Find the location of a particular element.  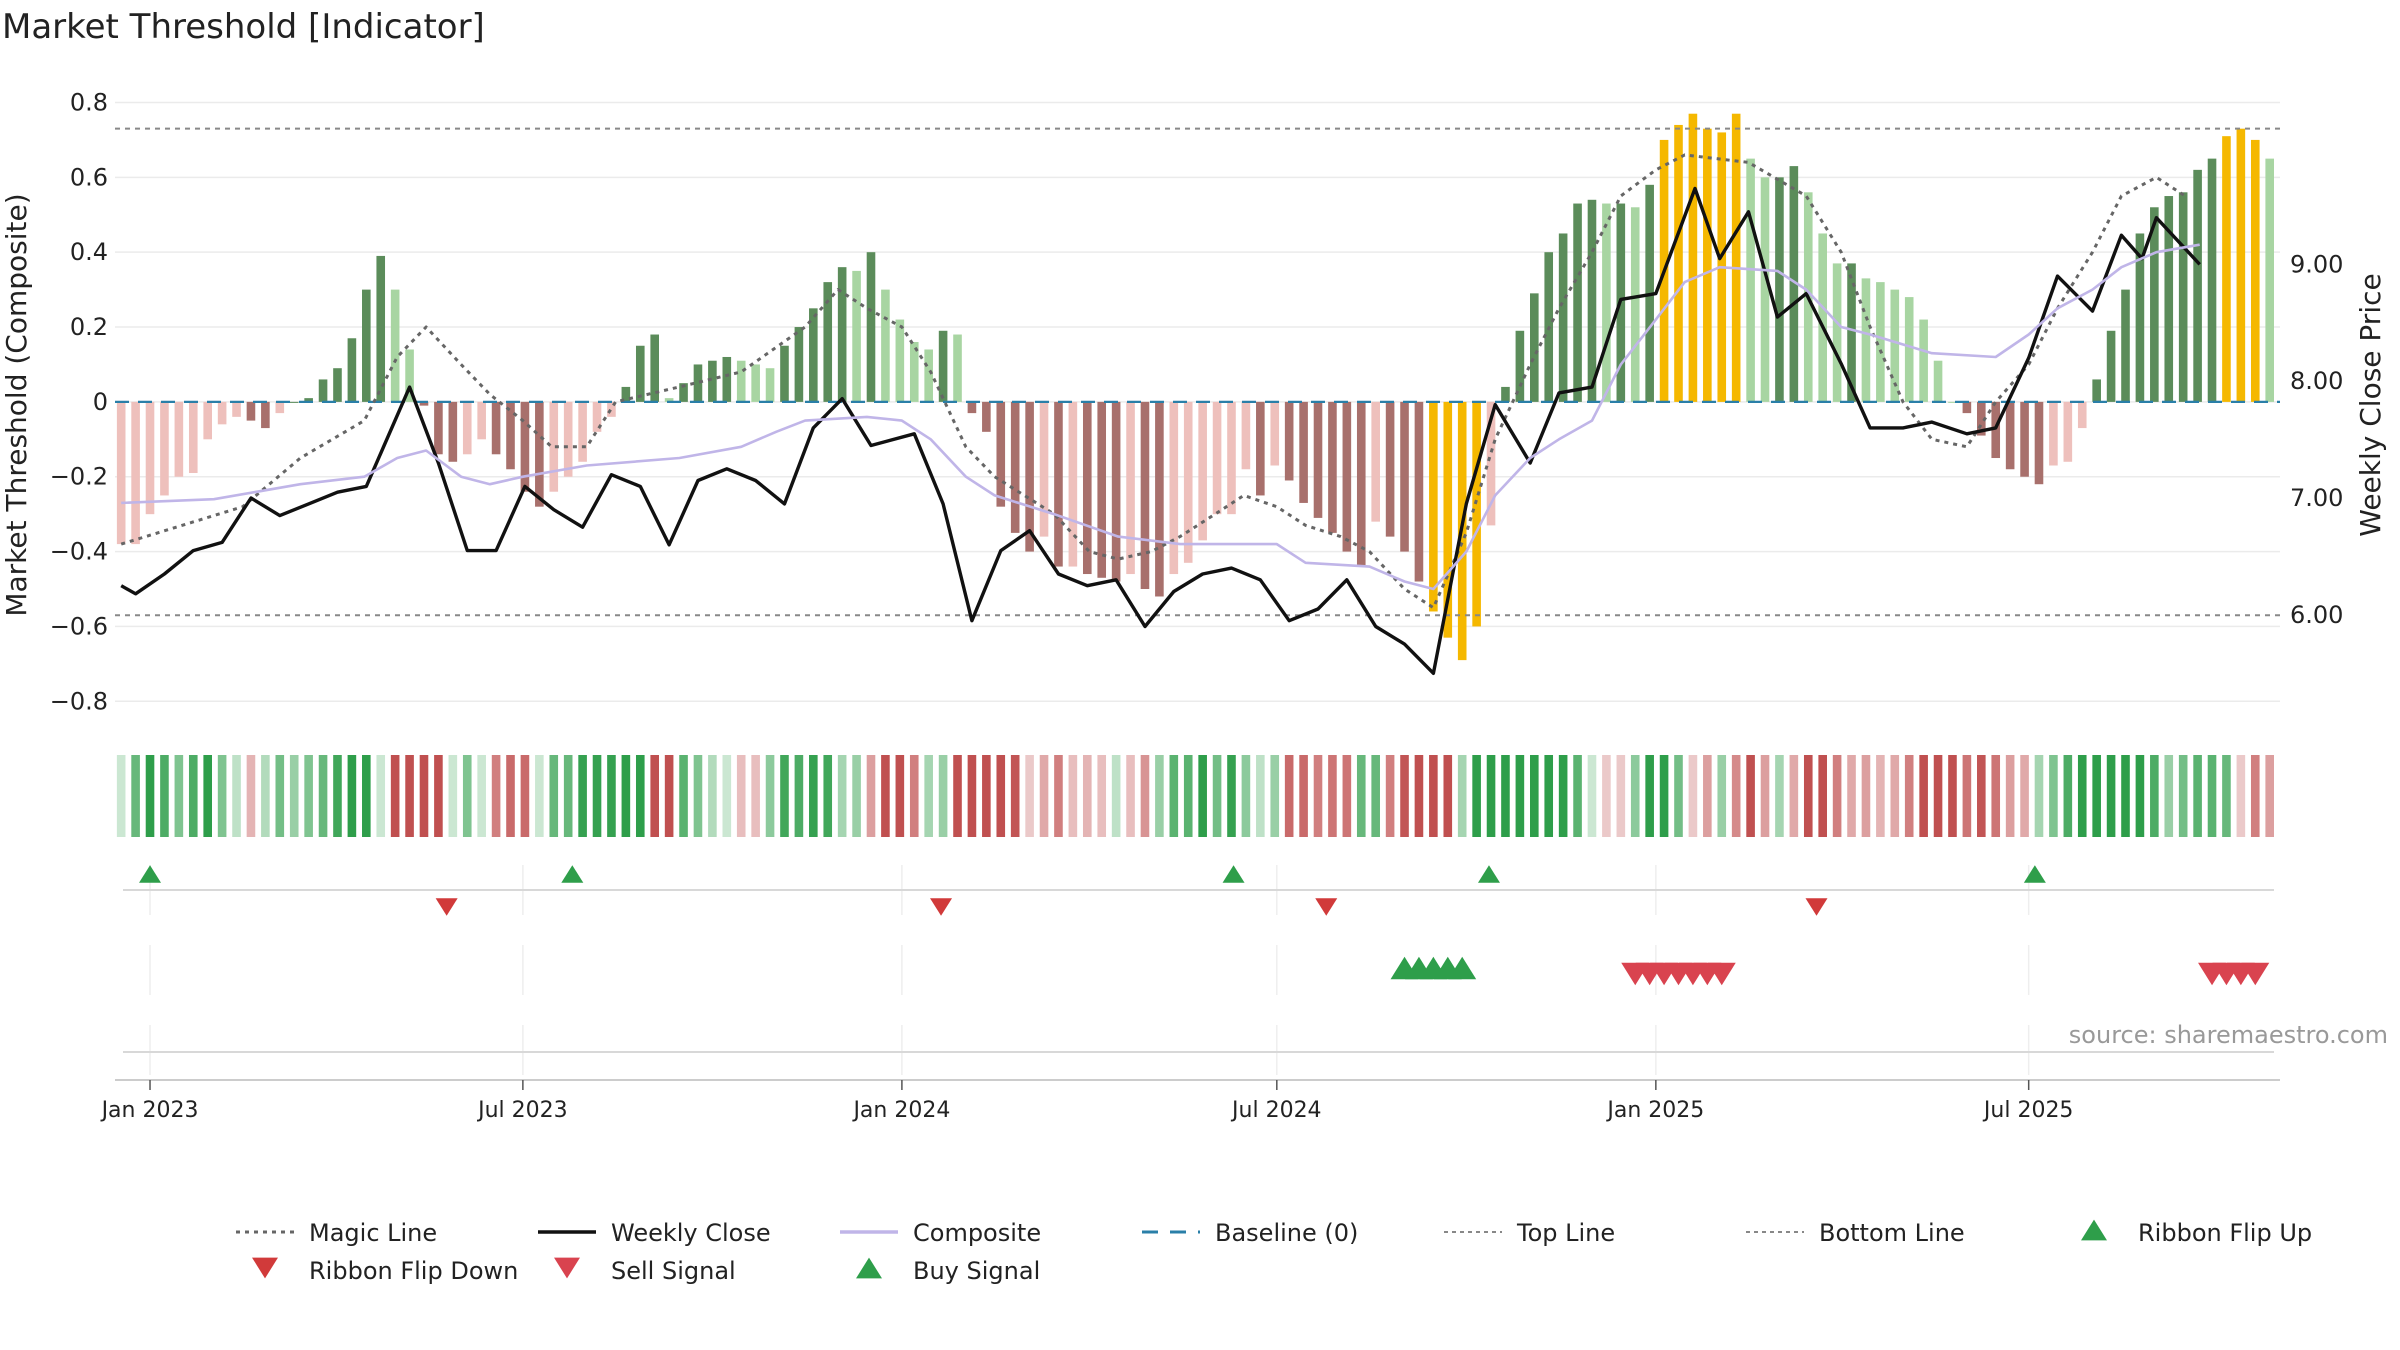

ribbon is located at coordinates (1195, 796).